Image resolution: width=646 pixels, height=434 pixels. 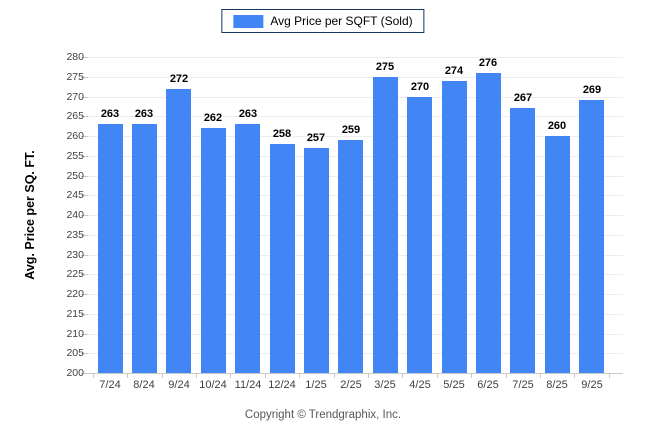 What do you see at coordinates (213, 385) in the screenshot?
I see `x-tick-label: 10/24` at bounding box center [213, 385].